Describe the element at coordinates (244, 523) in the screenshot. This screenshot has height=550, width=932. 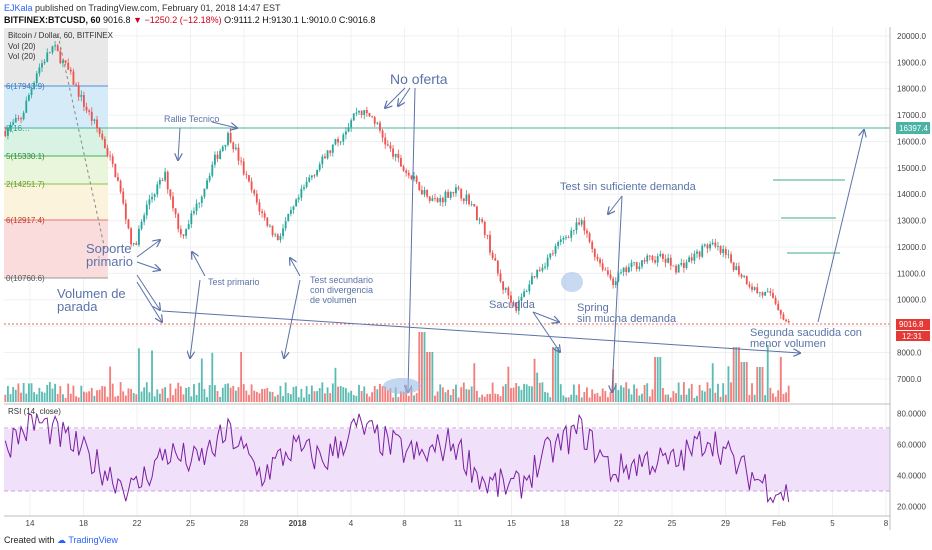
I see `time-tick-label: 28` at that location.